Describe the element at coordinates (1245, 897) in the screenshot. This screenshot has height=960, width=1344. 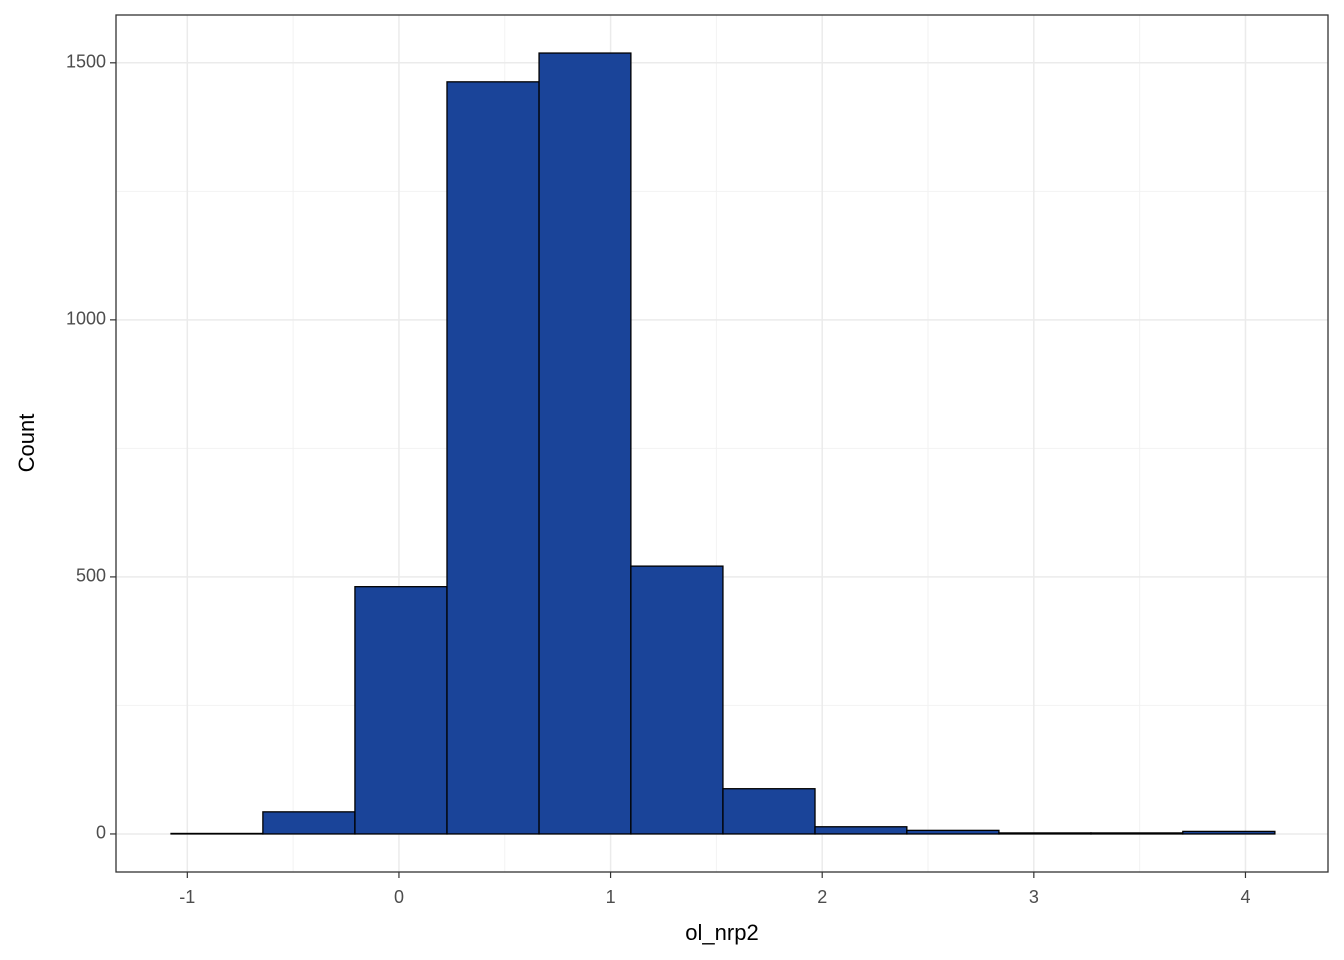
I see `x-tick-label: 4` at that location.